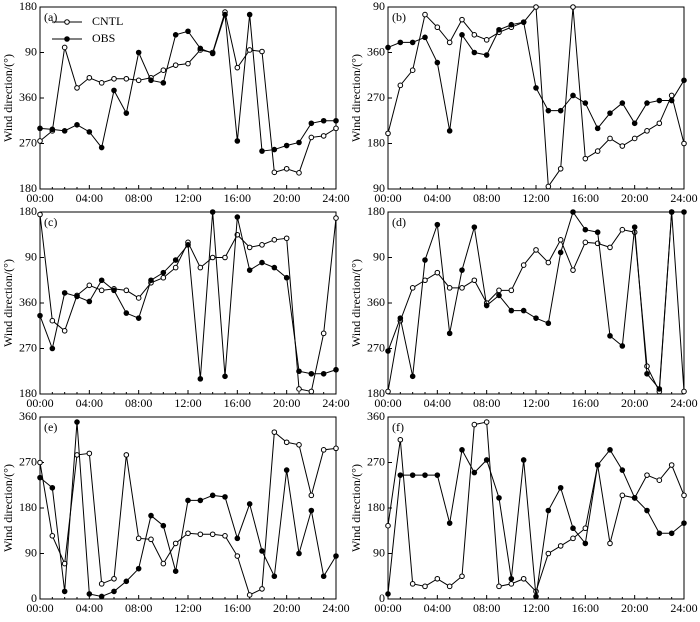  What do you see at coordinates (399, 222) in the screenshot?
I see `panel-label: (d)` at bounding box center [399, 222].